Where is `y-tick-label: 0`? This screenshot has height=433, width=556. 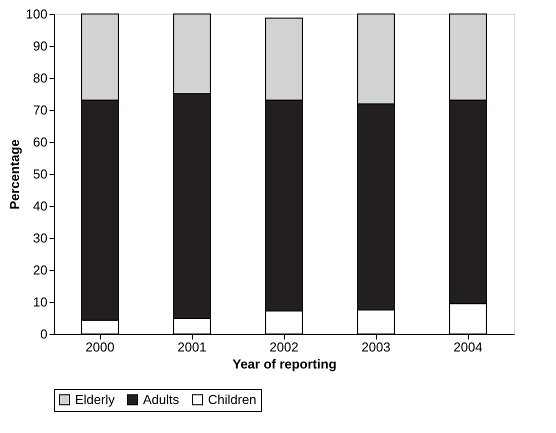 y-tick-label: 0 is located at coordinates (44, 334).